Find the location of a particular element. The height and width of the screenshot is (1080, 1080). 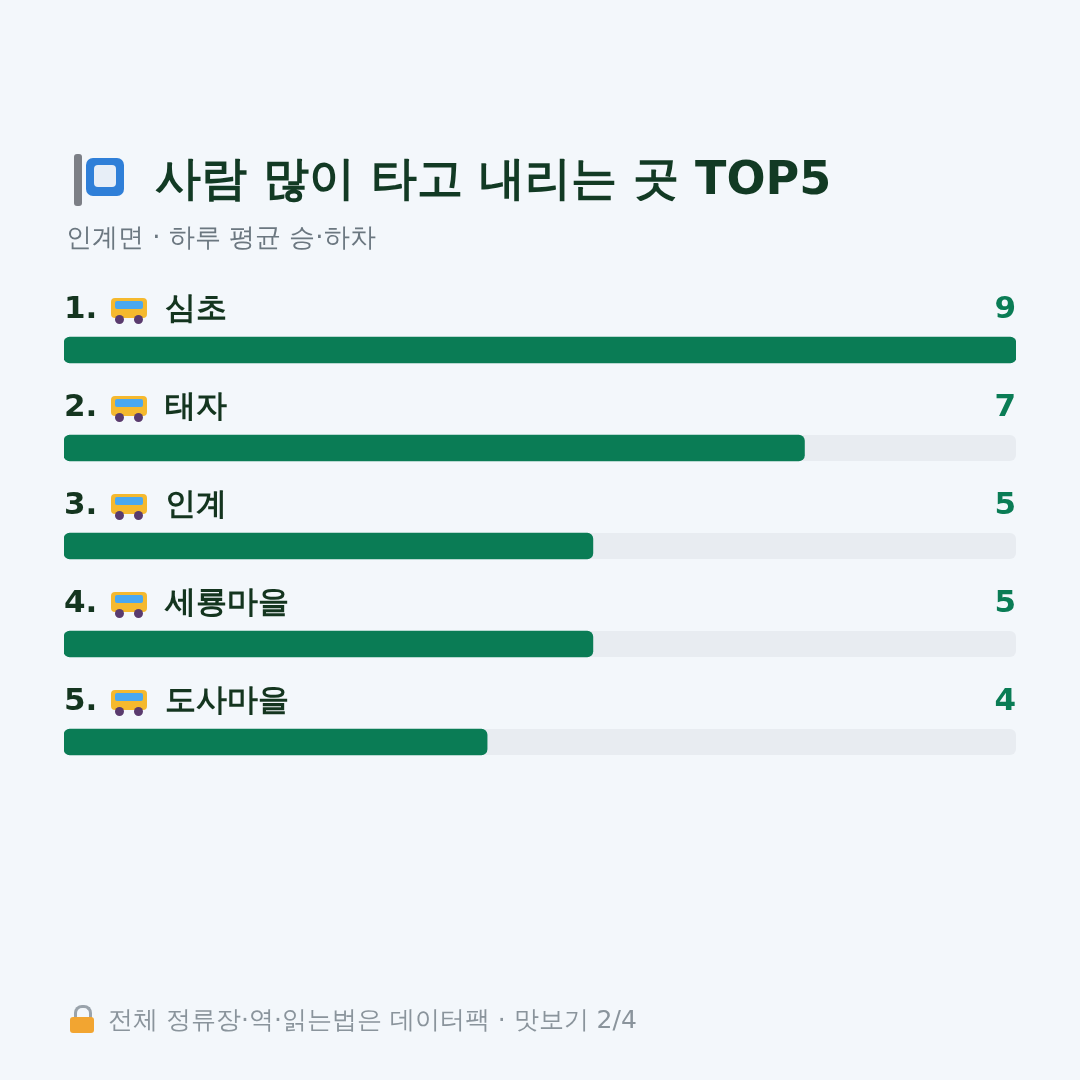

category-label: 2. 태자 is located at coordinates (146, 405).